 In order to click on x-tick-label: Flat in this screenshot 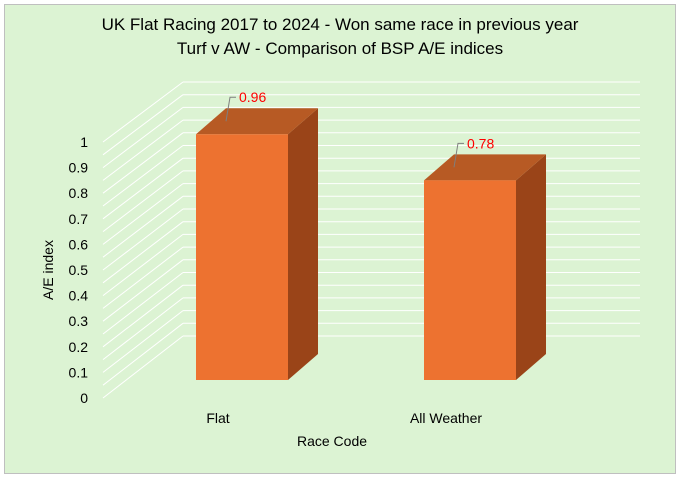, I will do `click(217, 418)`.